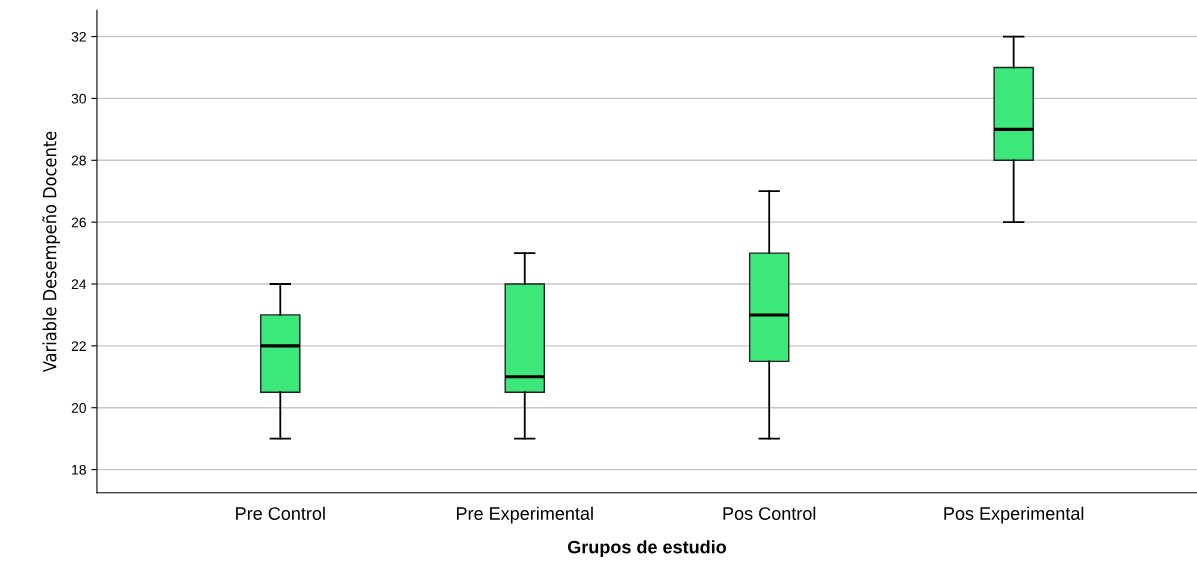 This screenshot has width=1197, height=571. I want to click on y-axis-title: Variable Desempeño Docente, so click(51, 252).